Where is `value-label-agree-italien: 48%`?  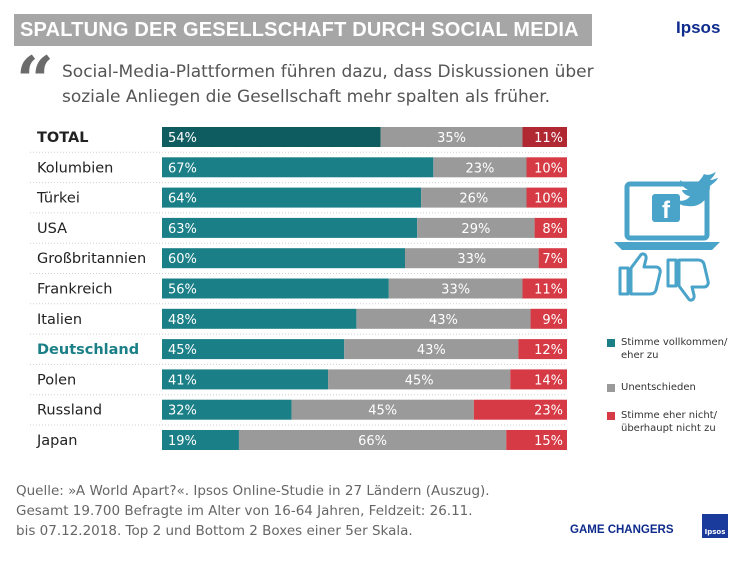 value-label-agree-italien: 48% is located at coordinates (182, 320).